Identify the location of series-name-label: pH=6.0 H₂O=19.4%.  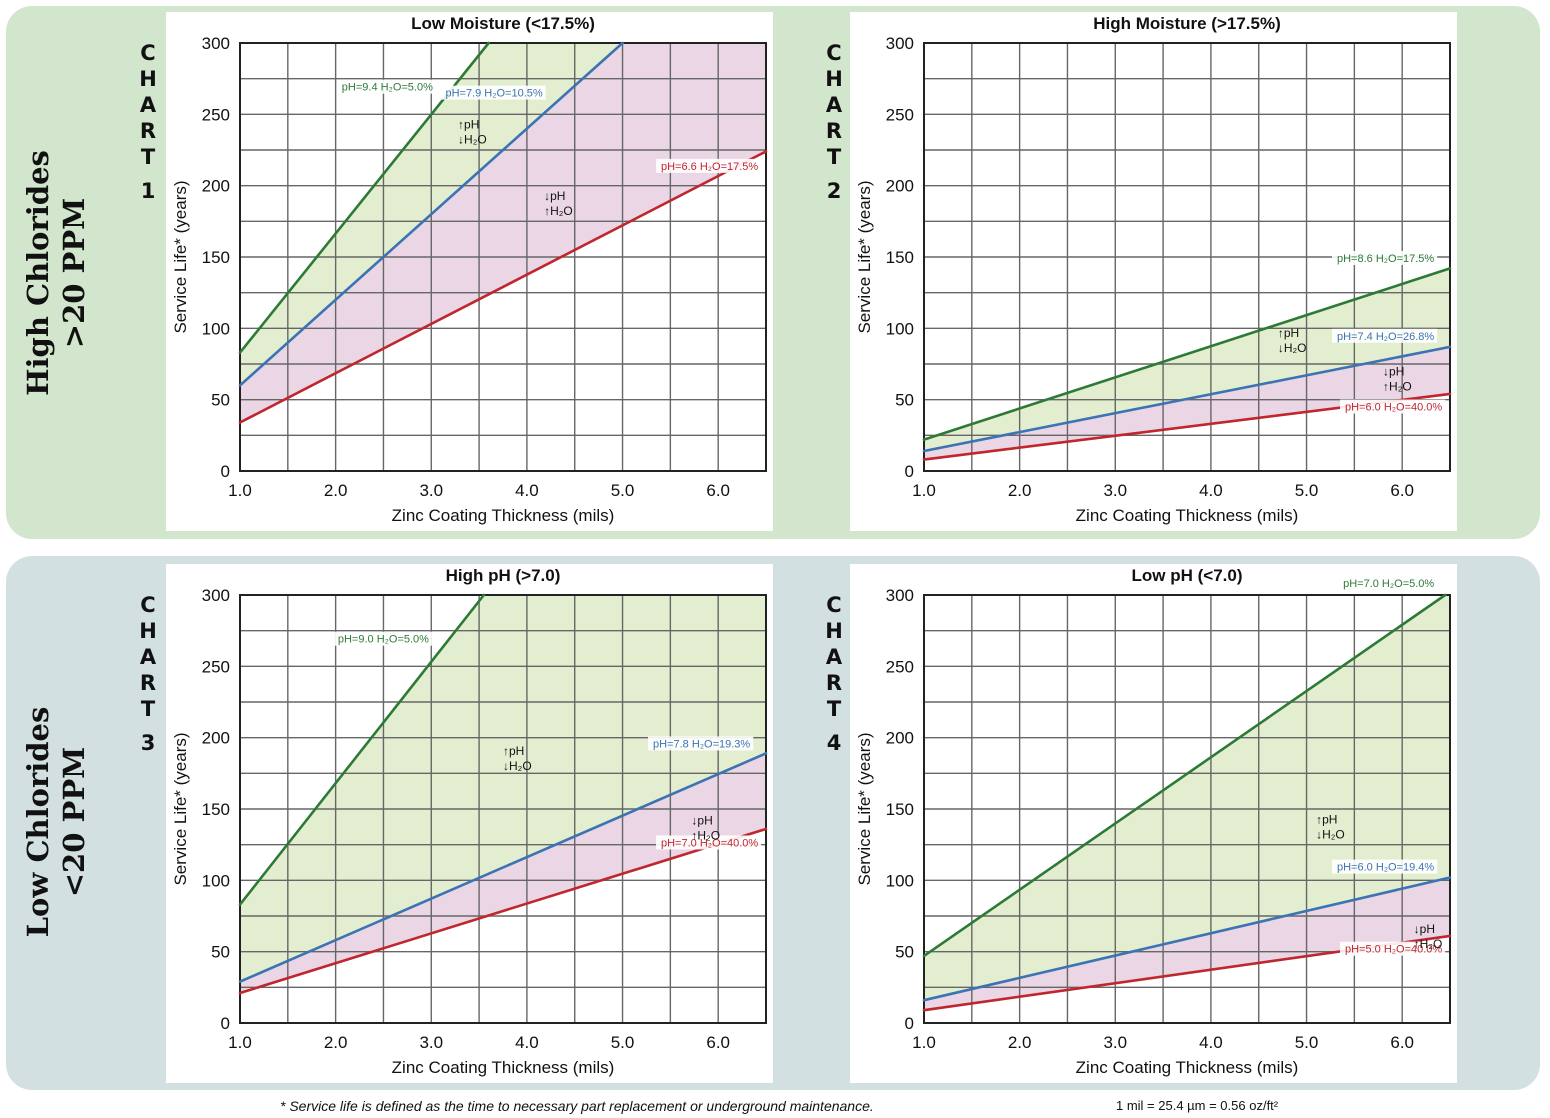
(1385, 868).